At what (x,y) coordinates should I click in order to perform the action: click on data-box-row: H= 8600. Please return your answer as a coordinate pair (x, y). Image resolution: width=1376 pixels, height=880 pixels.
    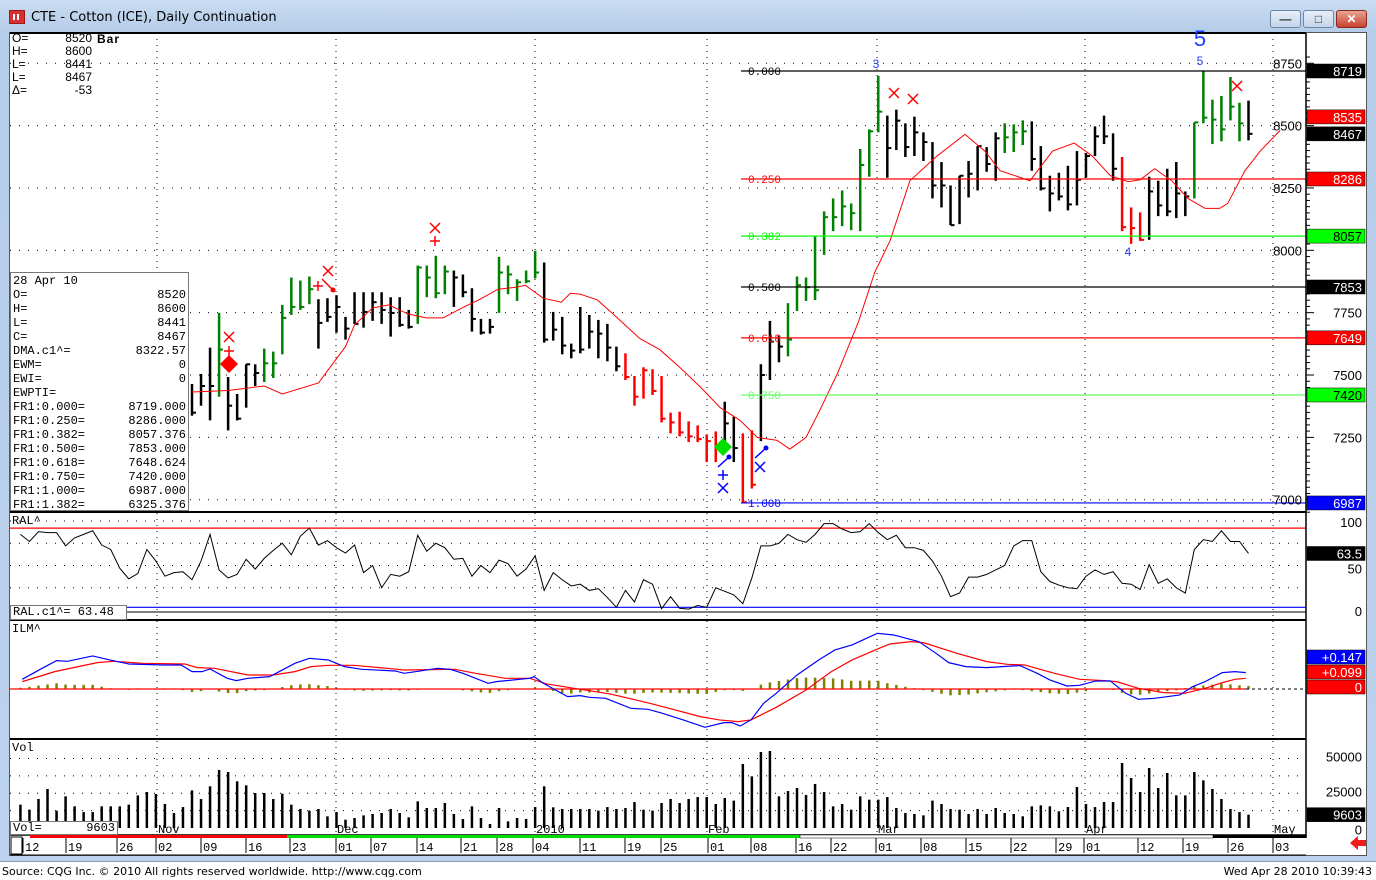
    Looking at the image, I should click on (99, 309).